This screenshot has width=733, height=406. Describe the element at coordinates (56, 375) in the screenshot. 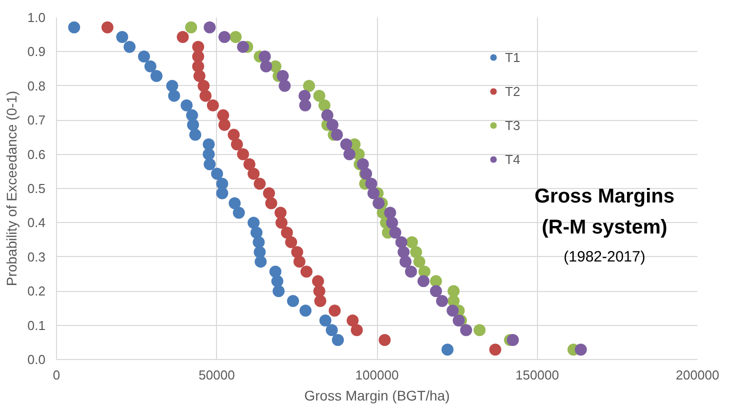

I see `x-tick-label: 0` at that location.